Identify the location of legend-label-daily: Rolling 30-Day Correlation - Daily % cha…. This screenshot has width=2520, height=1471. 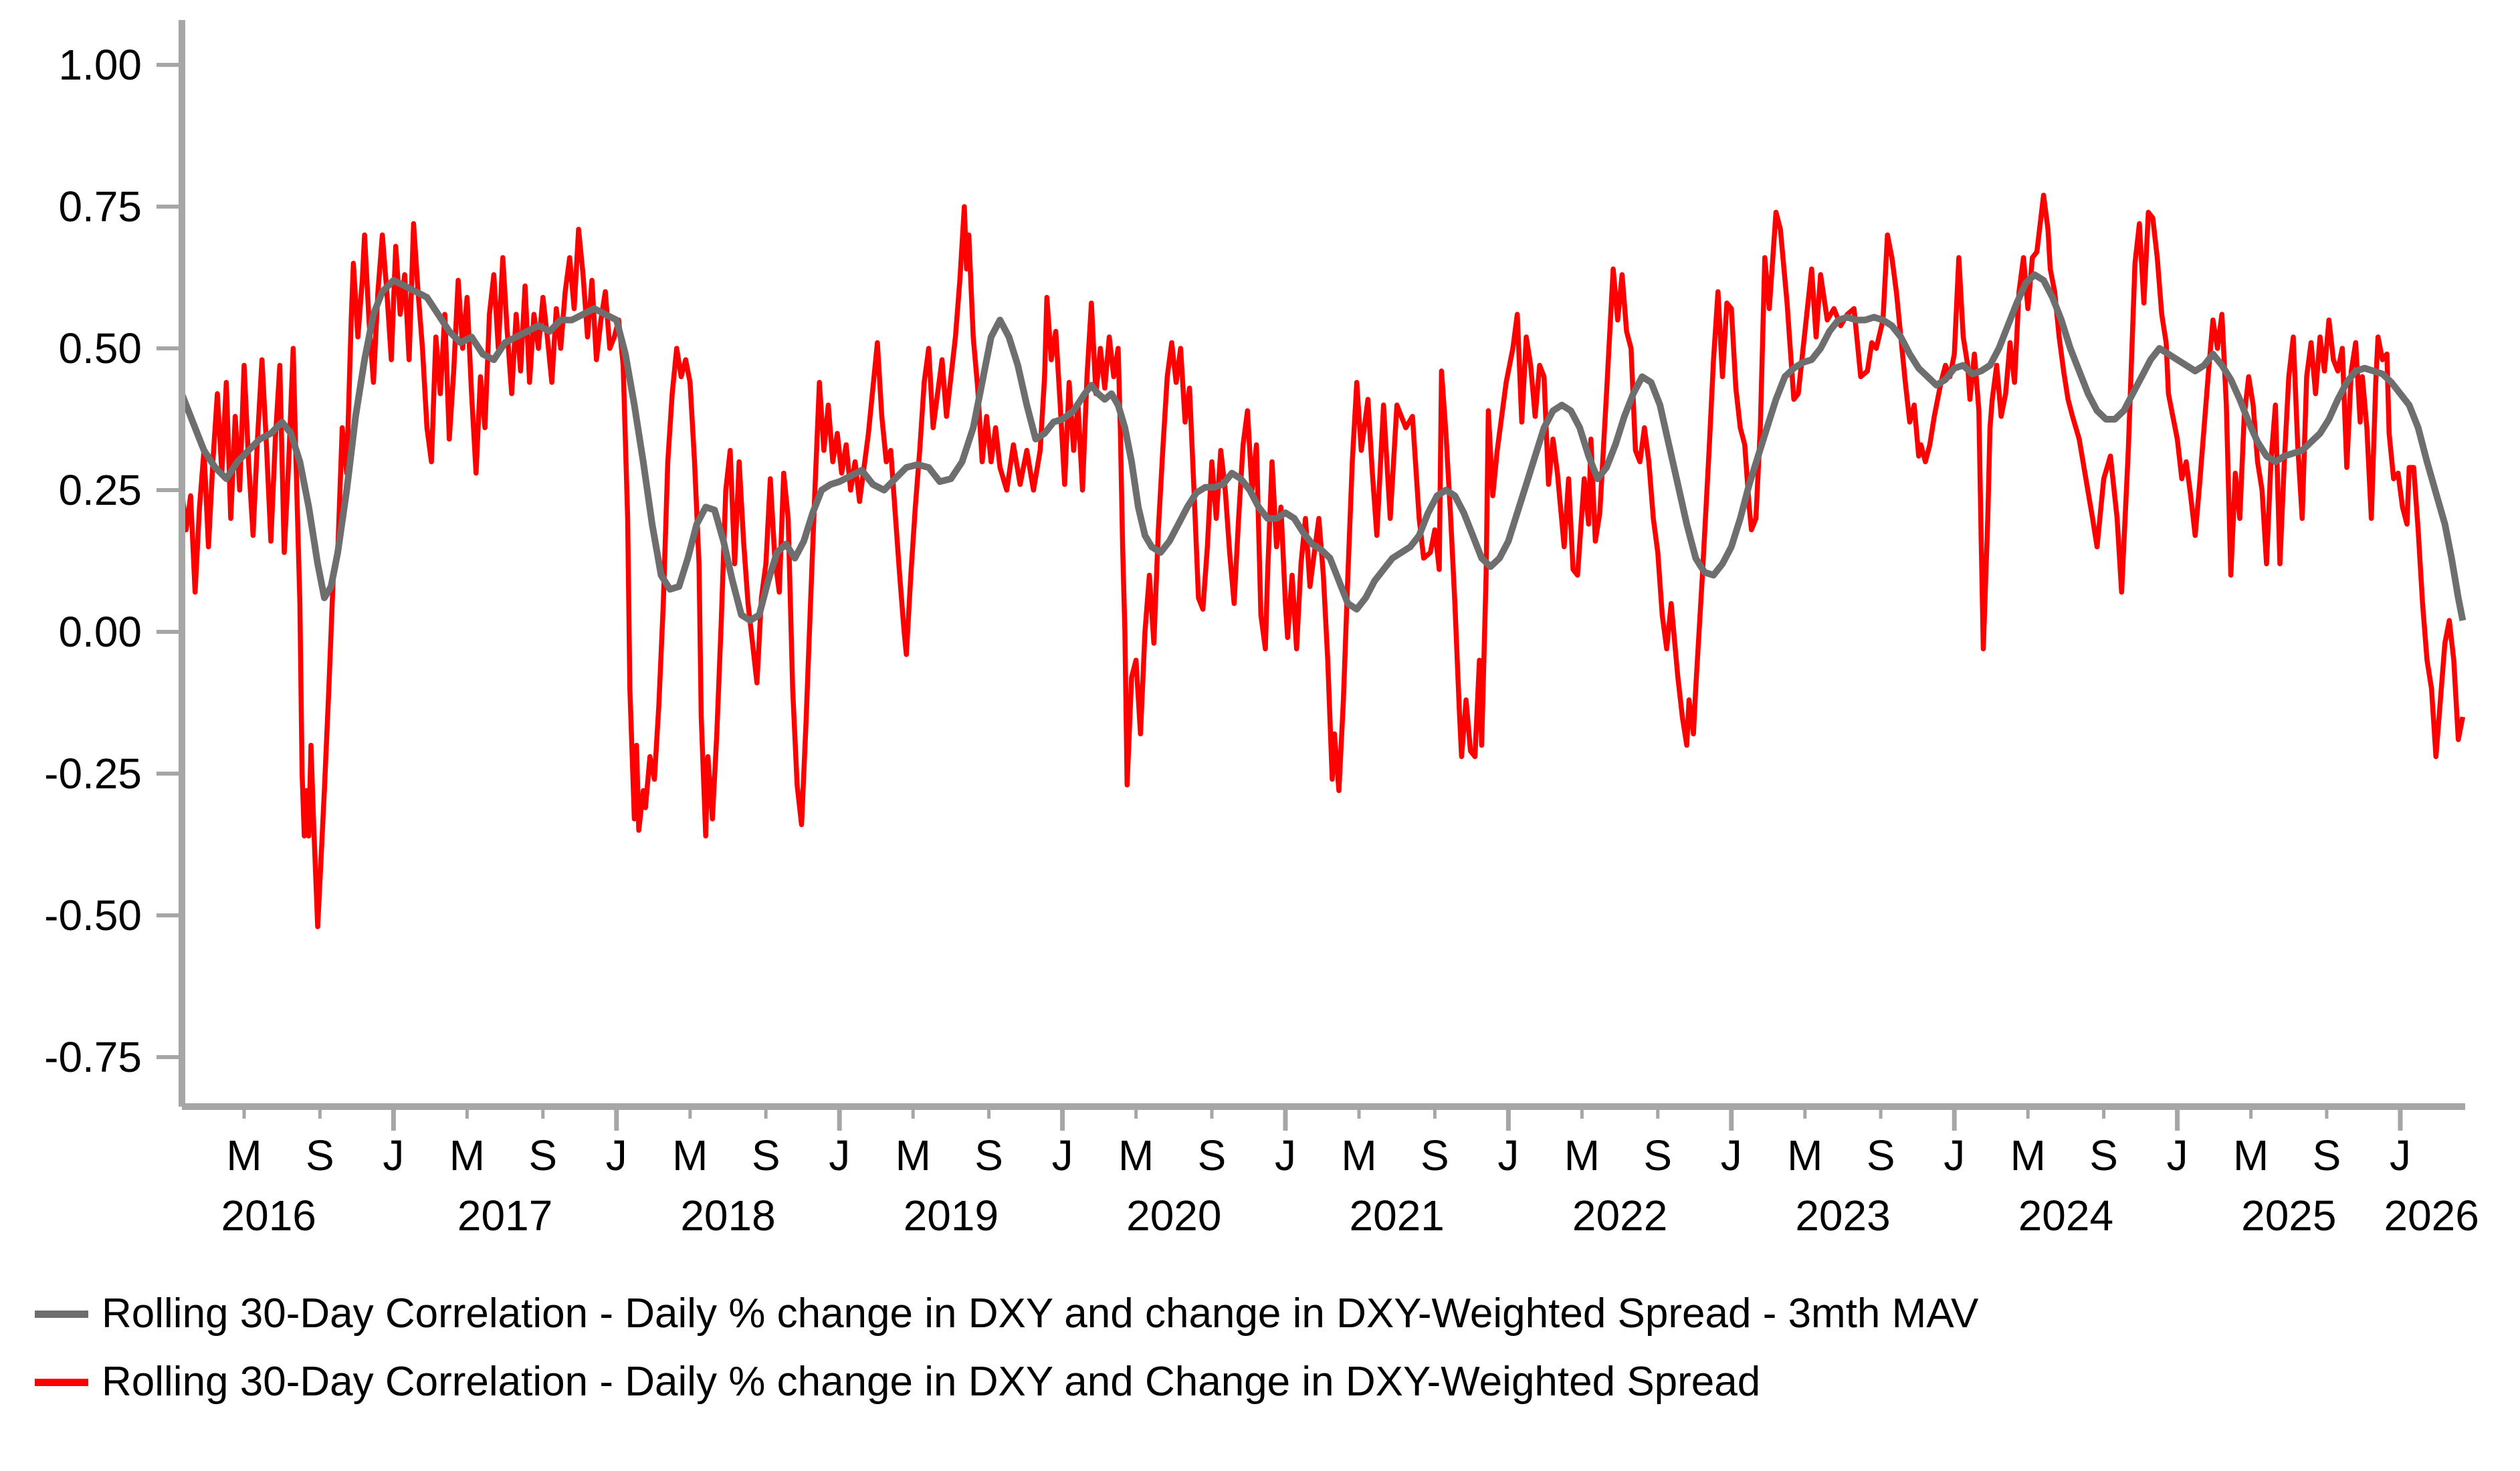
(931, 1382).